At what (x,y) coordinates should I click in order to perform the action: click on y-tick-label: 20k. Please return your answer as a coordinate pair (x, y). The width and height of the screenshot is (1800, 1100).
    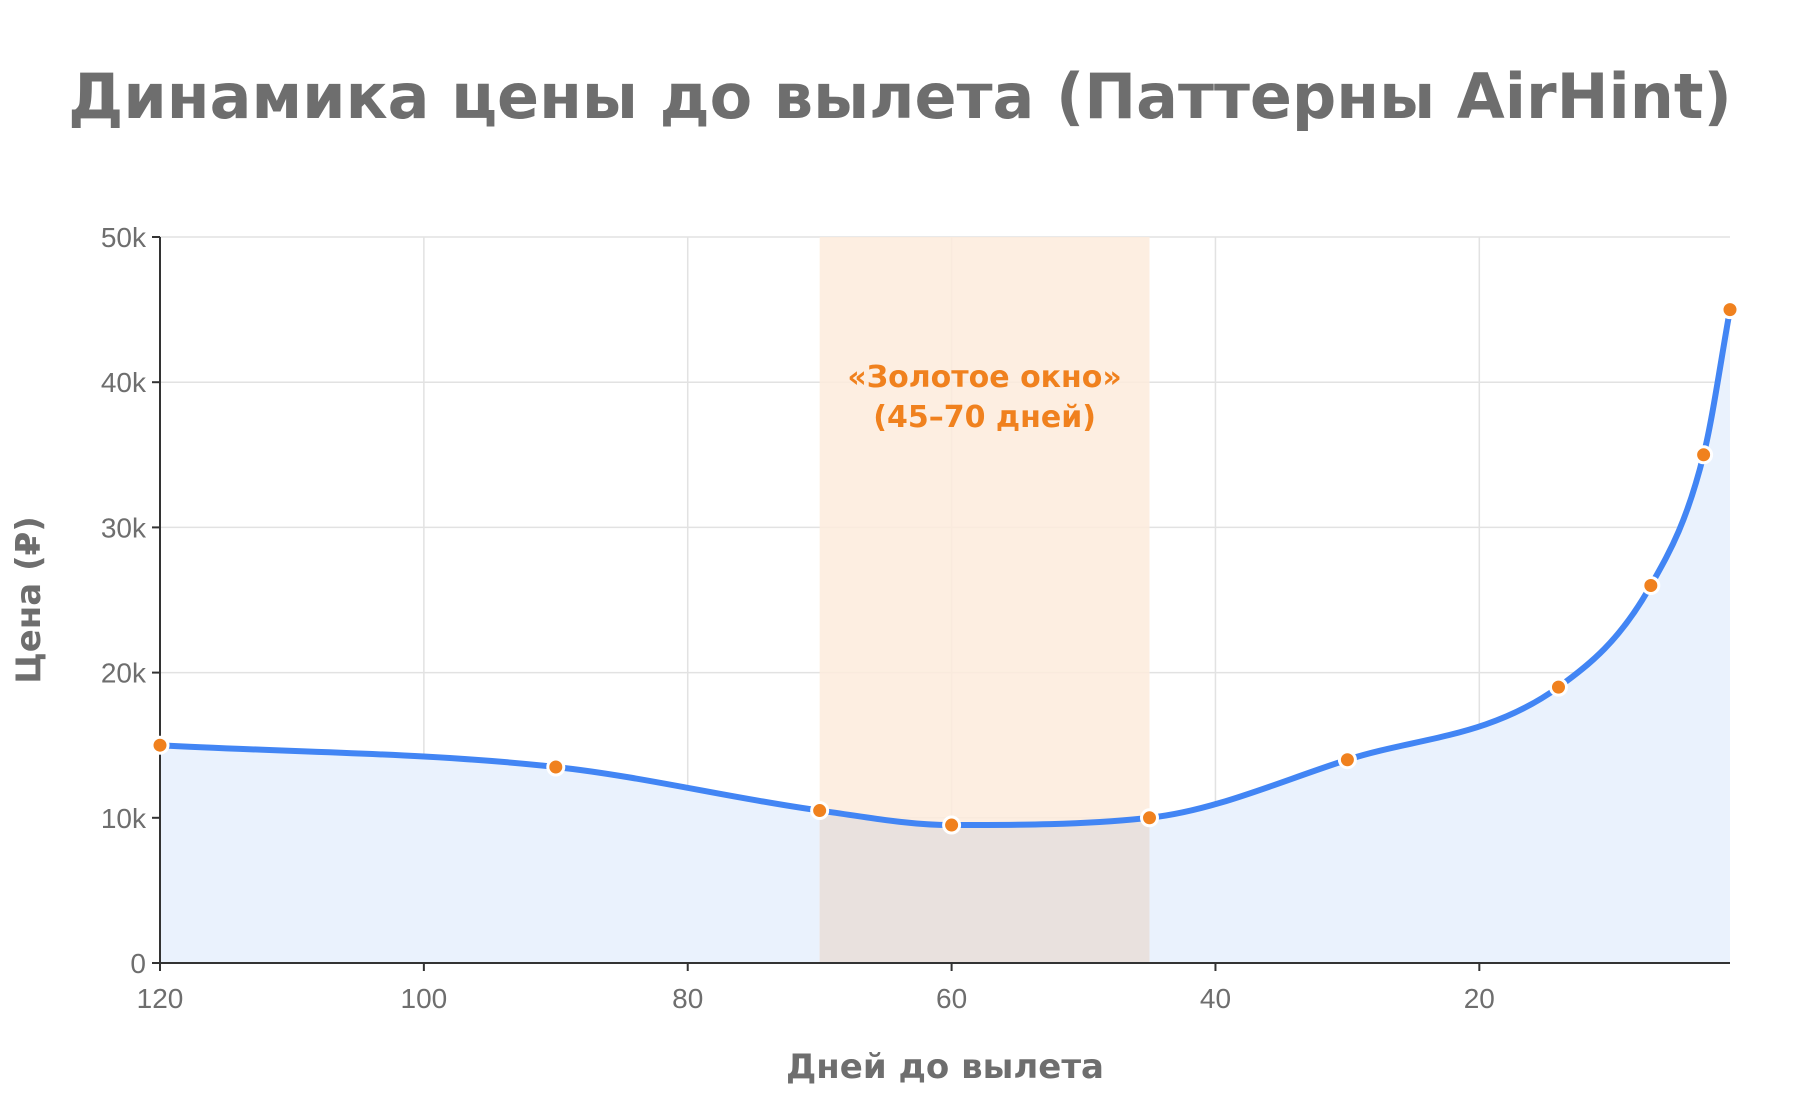
    Looking at the image, I should click on (124, 673).